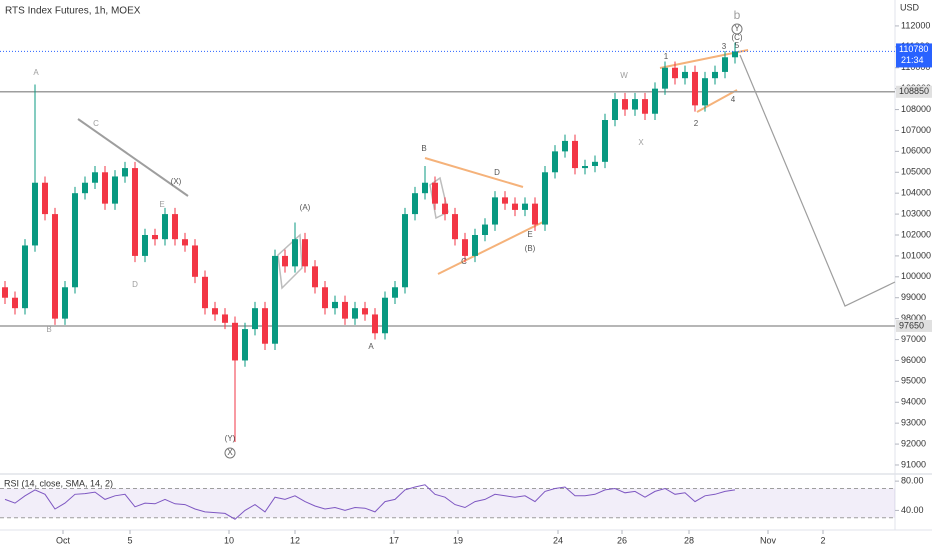 The width and height of the screenshot is (932, 550). I want to click on wave-label: 4, so click(733, 99).